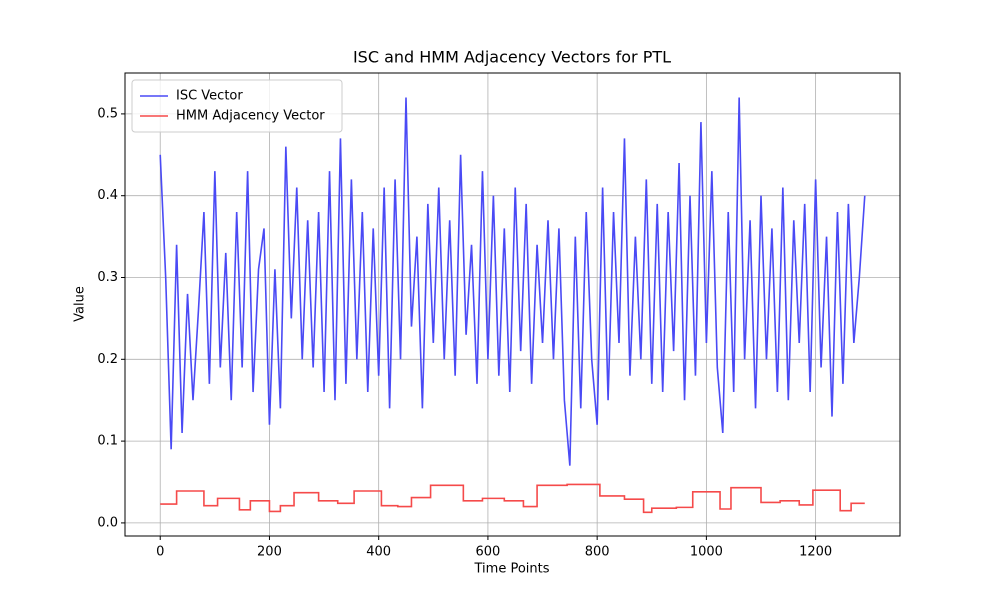 This screenshot has width=1000, height=604. Describe the element at coordinates (107, 277) in the screenshot. I see `y-tick-label: 0.3` at that location.